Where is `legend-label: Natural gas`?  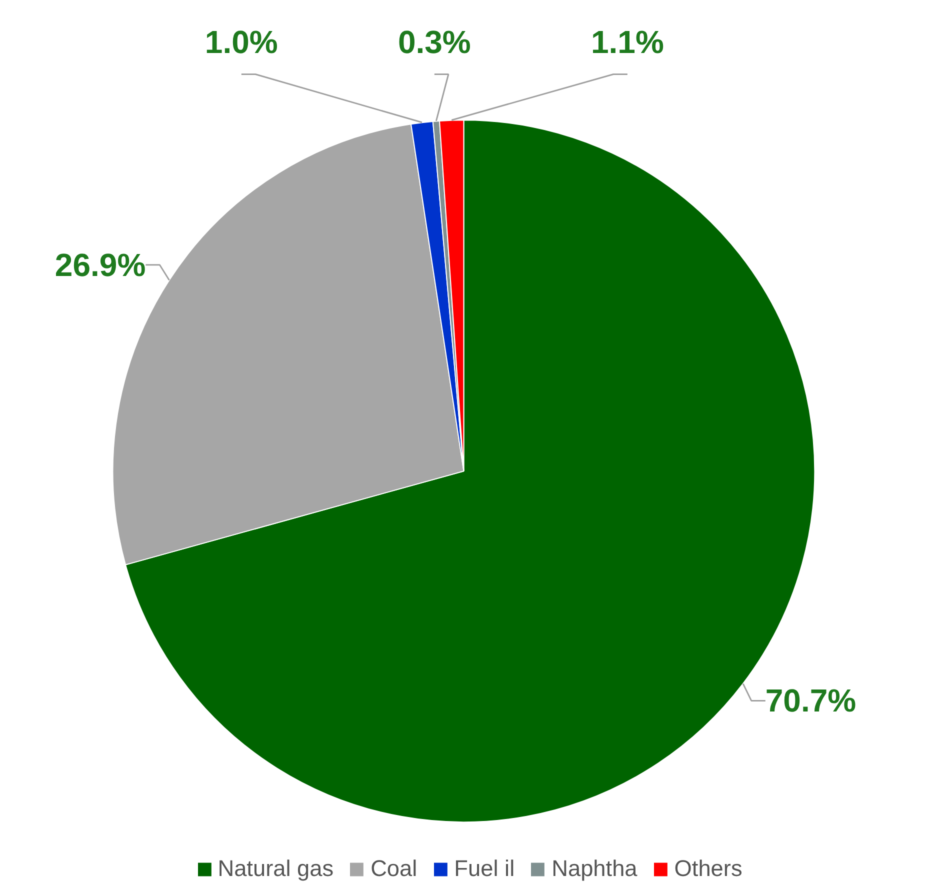
legend-label: Natural gas is located at coordinates (276, 868).